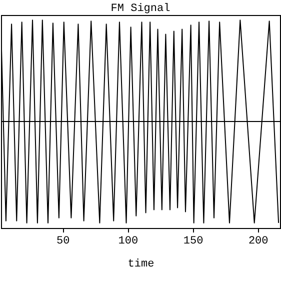 The height and width of the screenshot is (281, 281). What do you see at coordinates (140, 9) in the screenshot?
I see `chart-title: FM Signal` at bounding box center [140, 9].